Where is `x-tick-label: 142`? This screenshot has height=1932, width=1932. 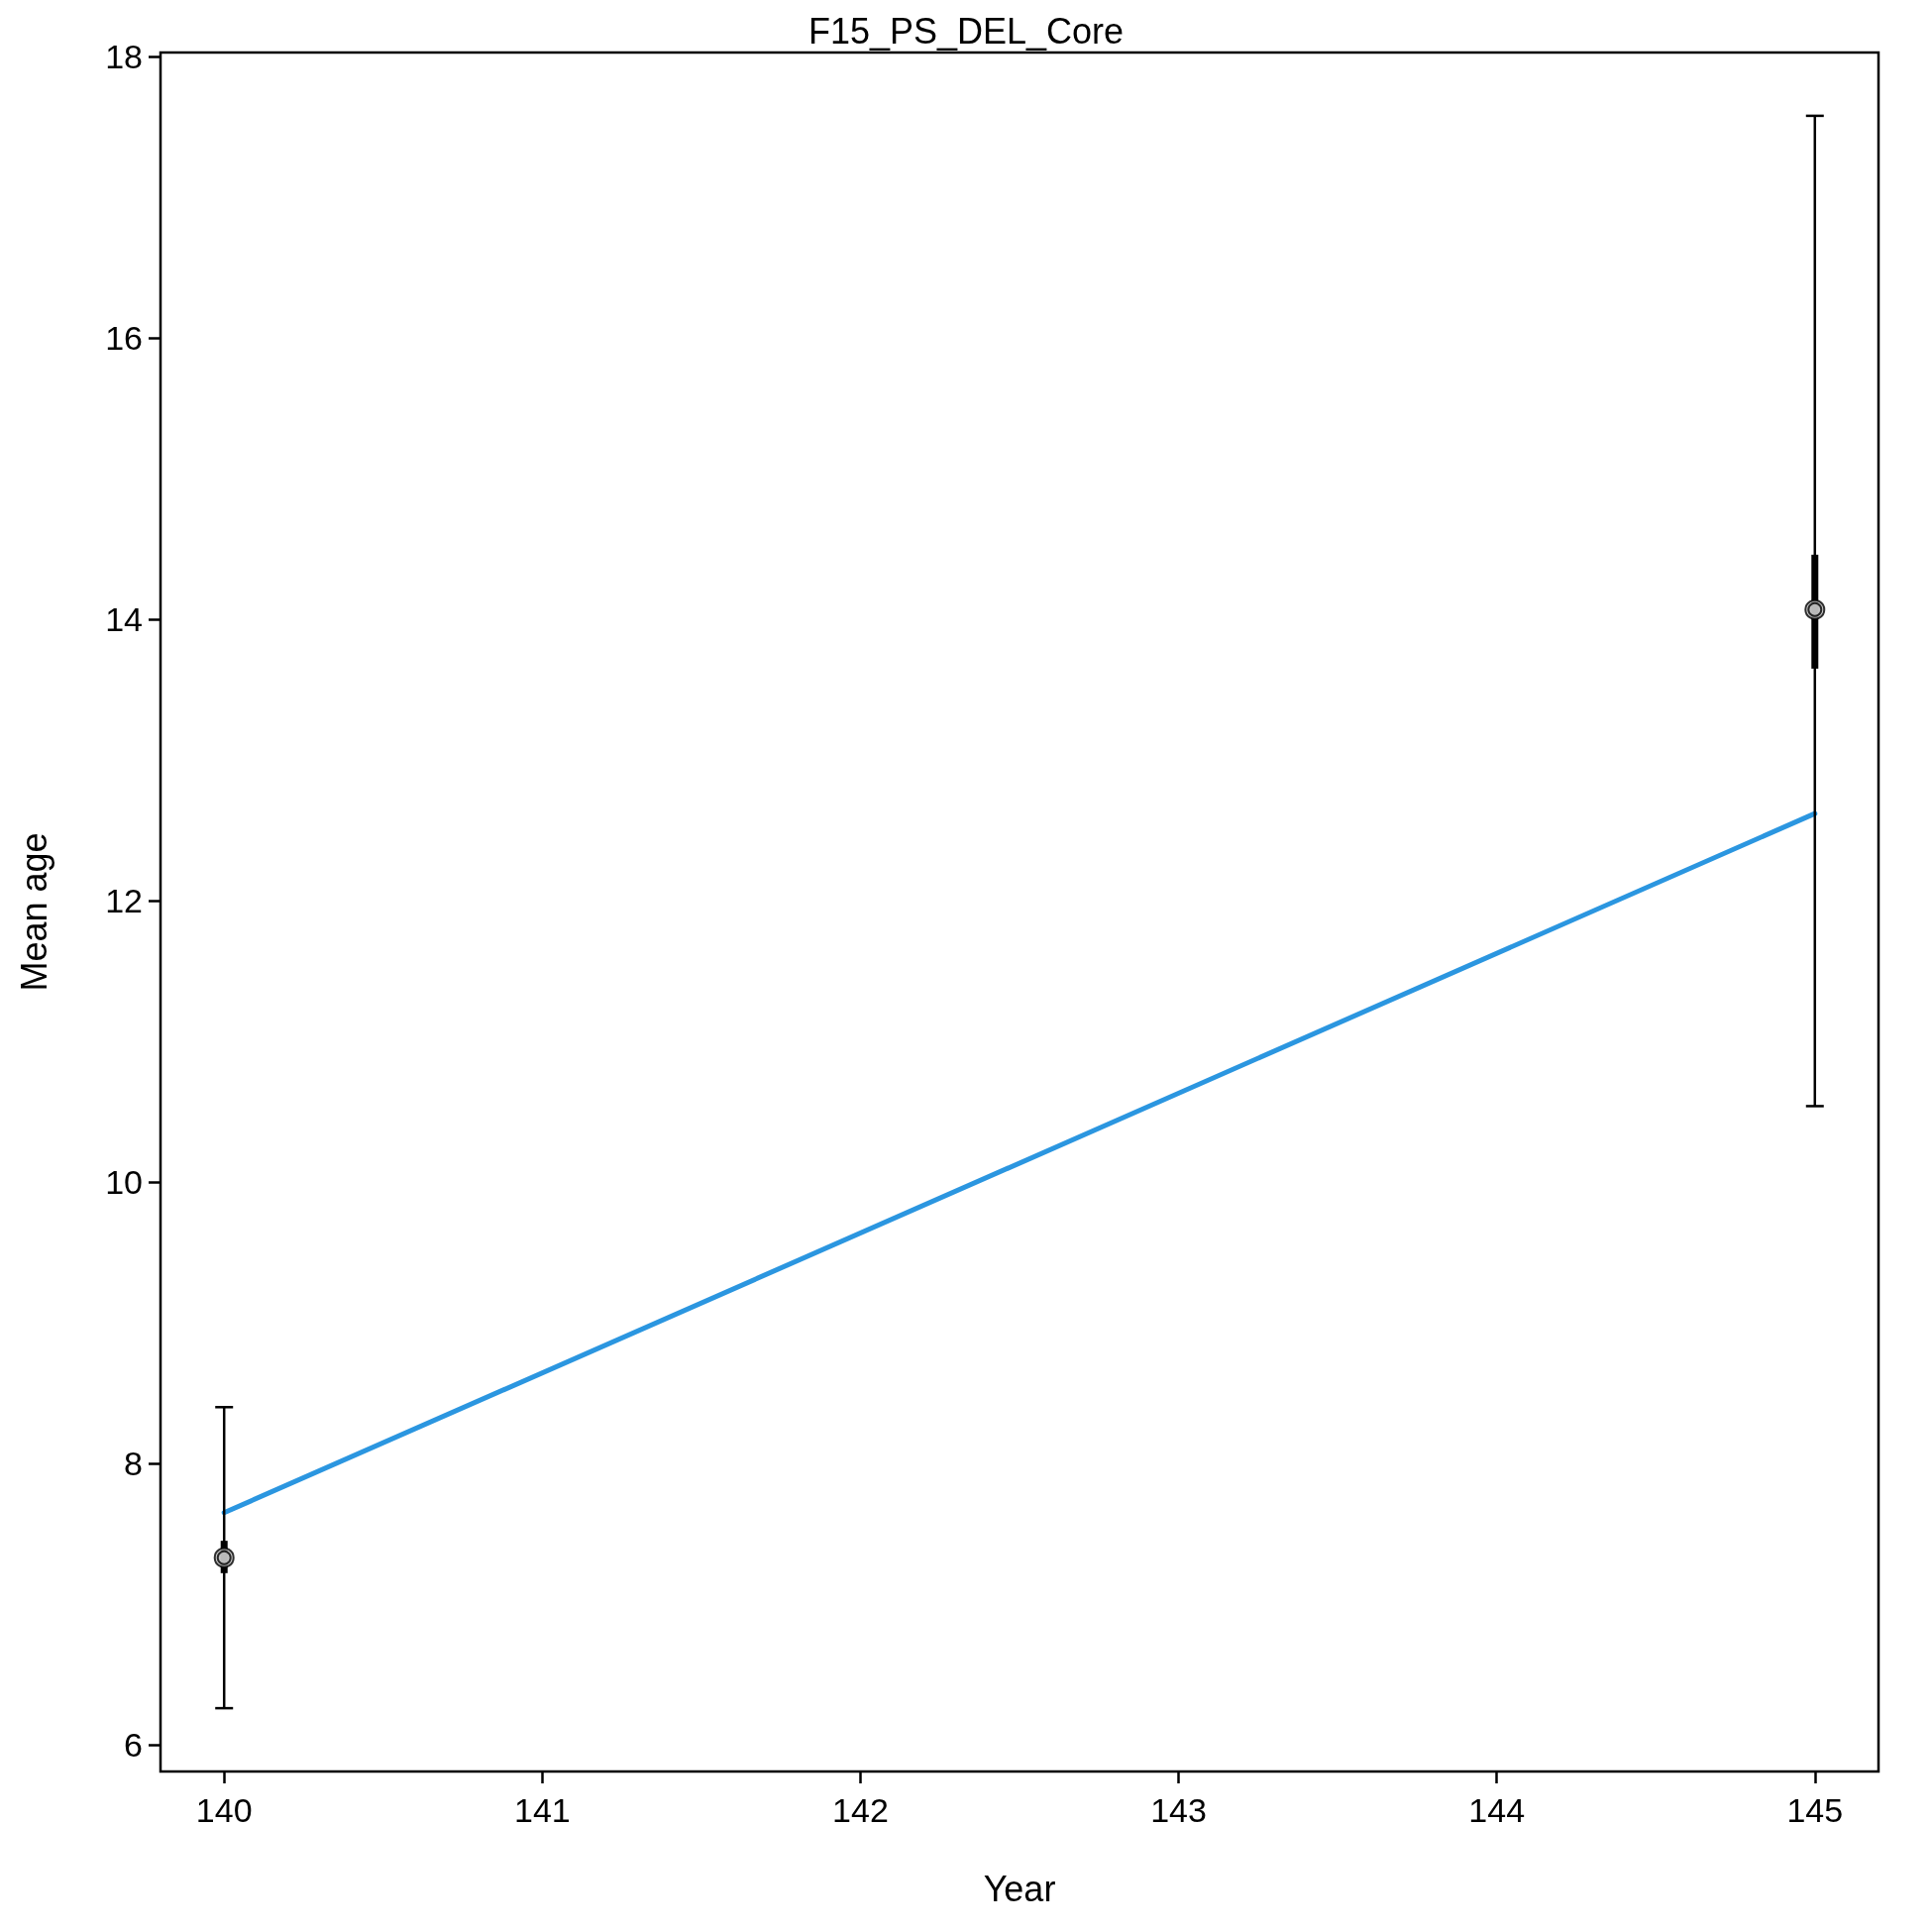
x-tick-label: 142 is located at coordinates (860, 1810).